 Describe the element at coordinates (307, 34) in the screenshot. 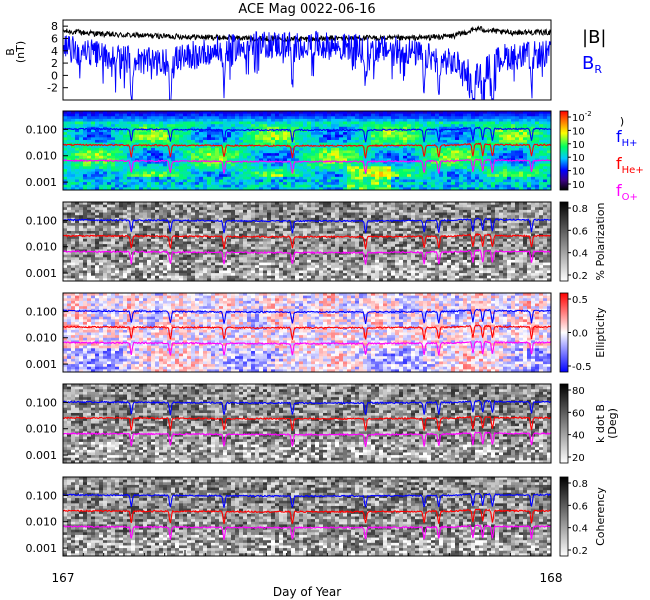

I see `series-B_total` at that location.